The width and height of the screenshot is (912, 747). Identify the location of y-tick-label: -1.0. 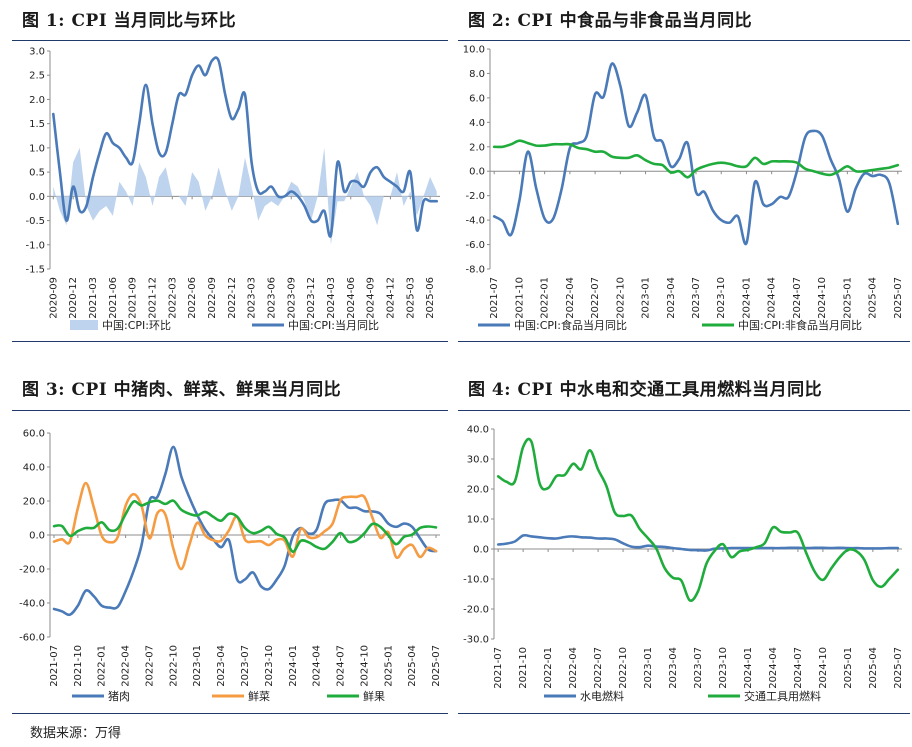
(35, 245).